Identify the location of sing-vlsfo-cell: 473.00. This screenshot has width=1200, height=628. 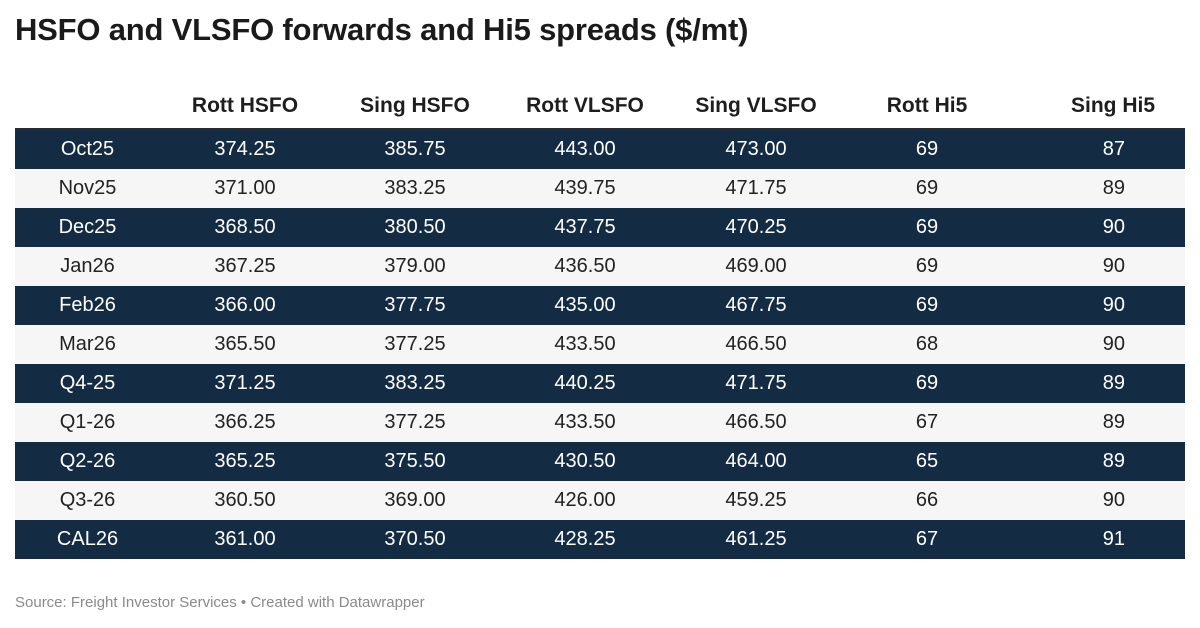
(756, 149).